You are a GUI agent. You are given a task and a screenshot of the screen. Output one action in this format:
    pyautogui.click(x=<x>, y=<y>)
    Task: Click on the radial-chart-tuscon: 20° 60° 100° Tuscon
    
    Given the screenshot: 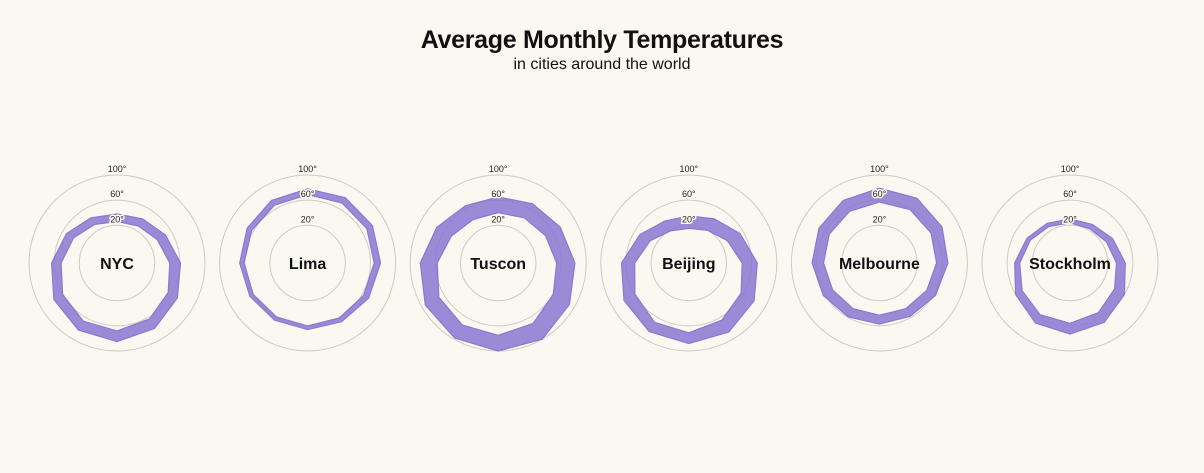 What is the action you would take?
    pyautogui.click(x=498, y=257)
    